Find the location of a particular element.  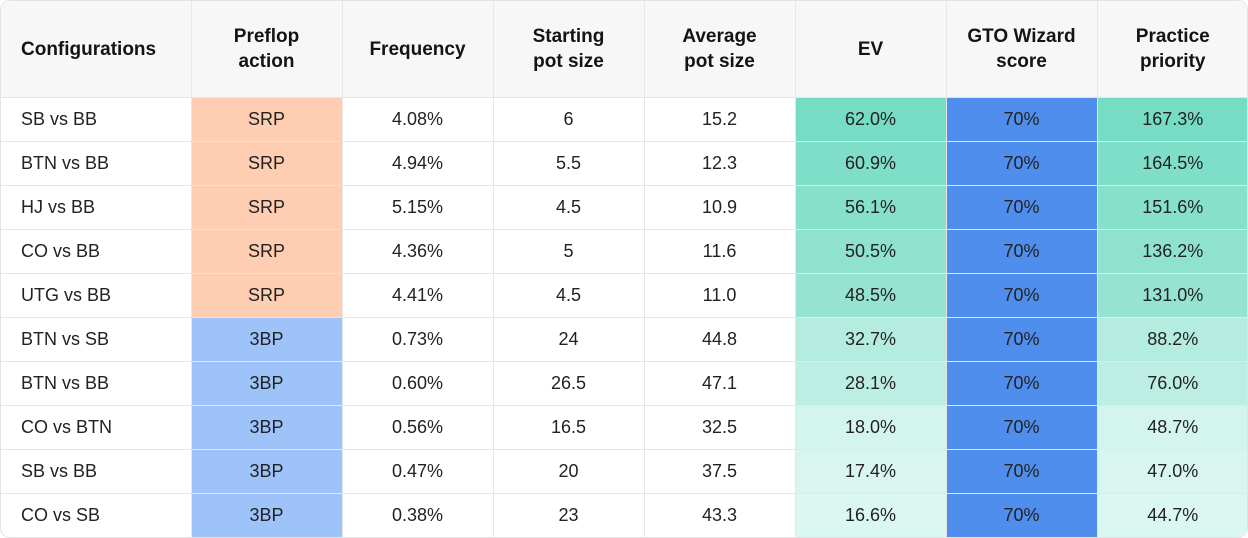

table-row: CO vs BTN 3BP 0.56% 16.5 32.5 18.0% 70% 48.7% is located at coordinates (624, 427).